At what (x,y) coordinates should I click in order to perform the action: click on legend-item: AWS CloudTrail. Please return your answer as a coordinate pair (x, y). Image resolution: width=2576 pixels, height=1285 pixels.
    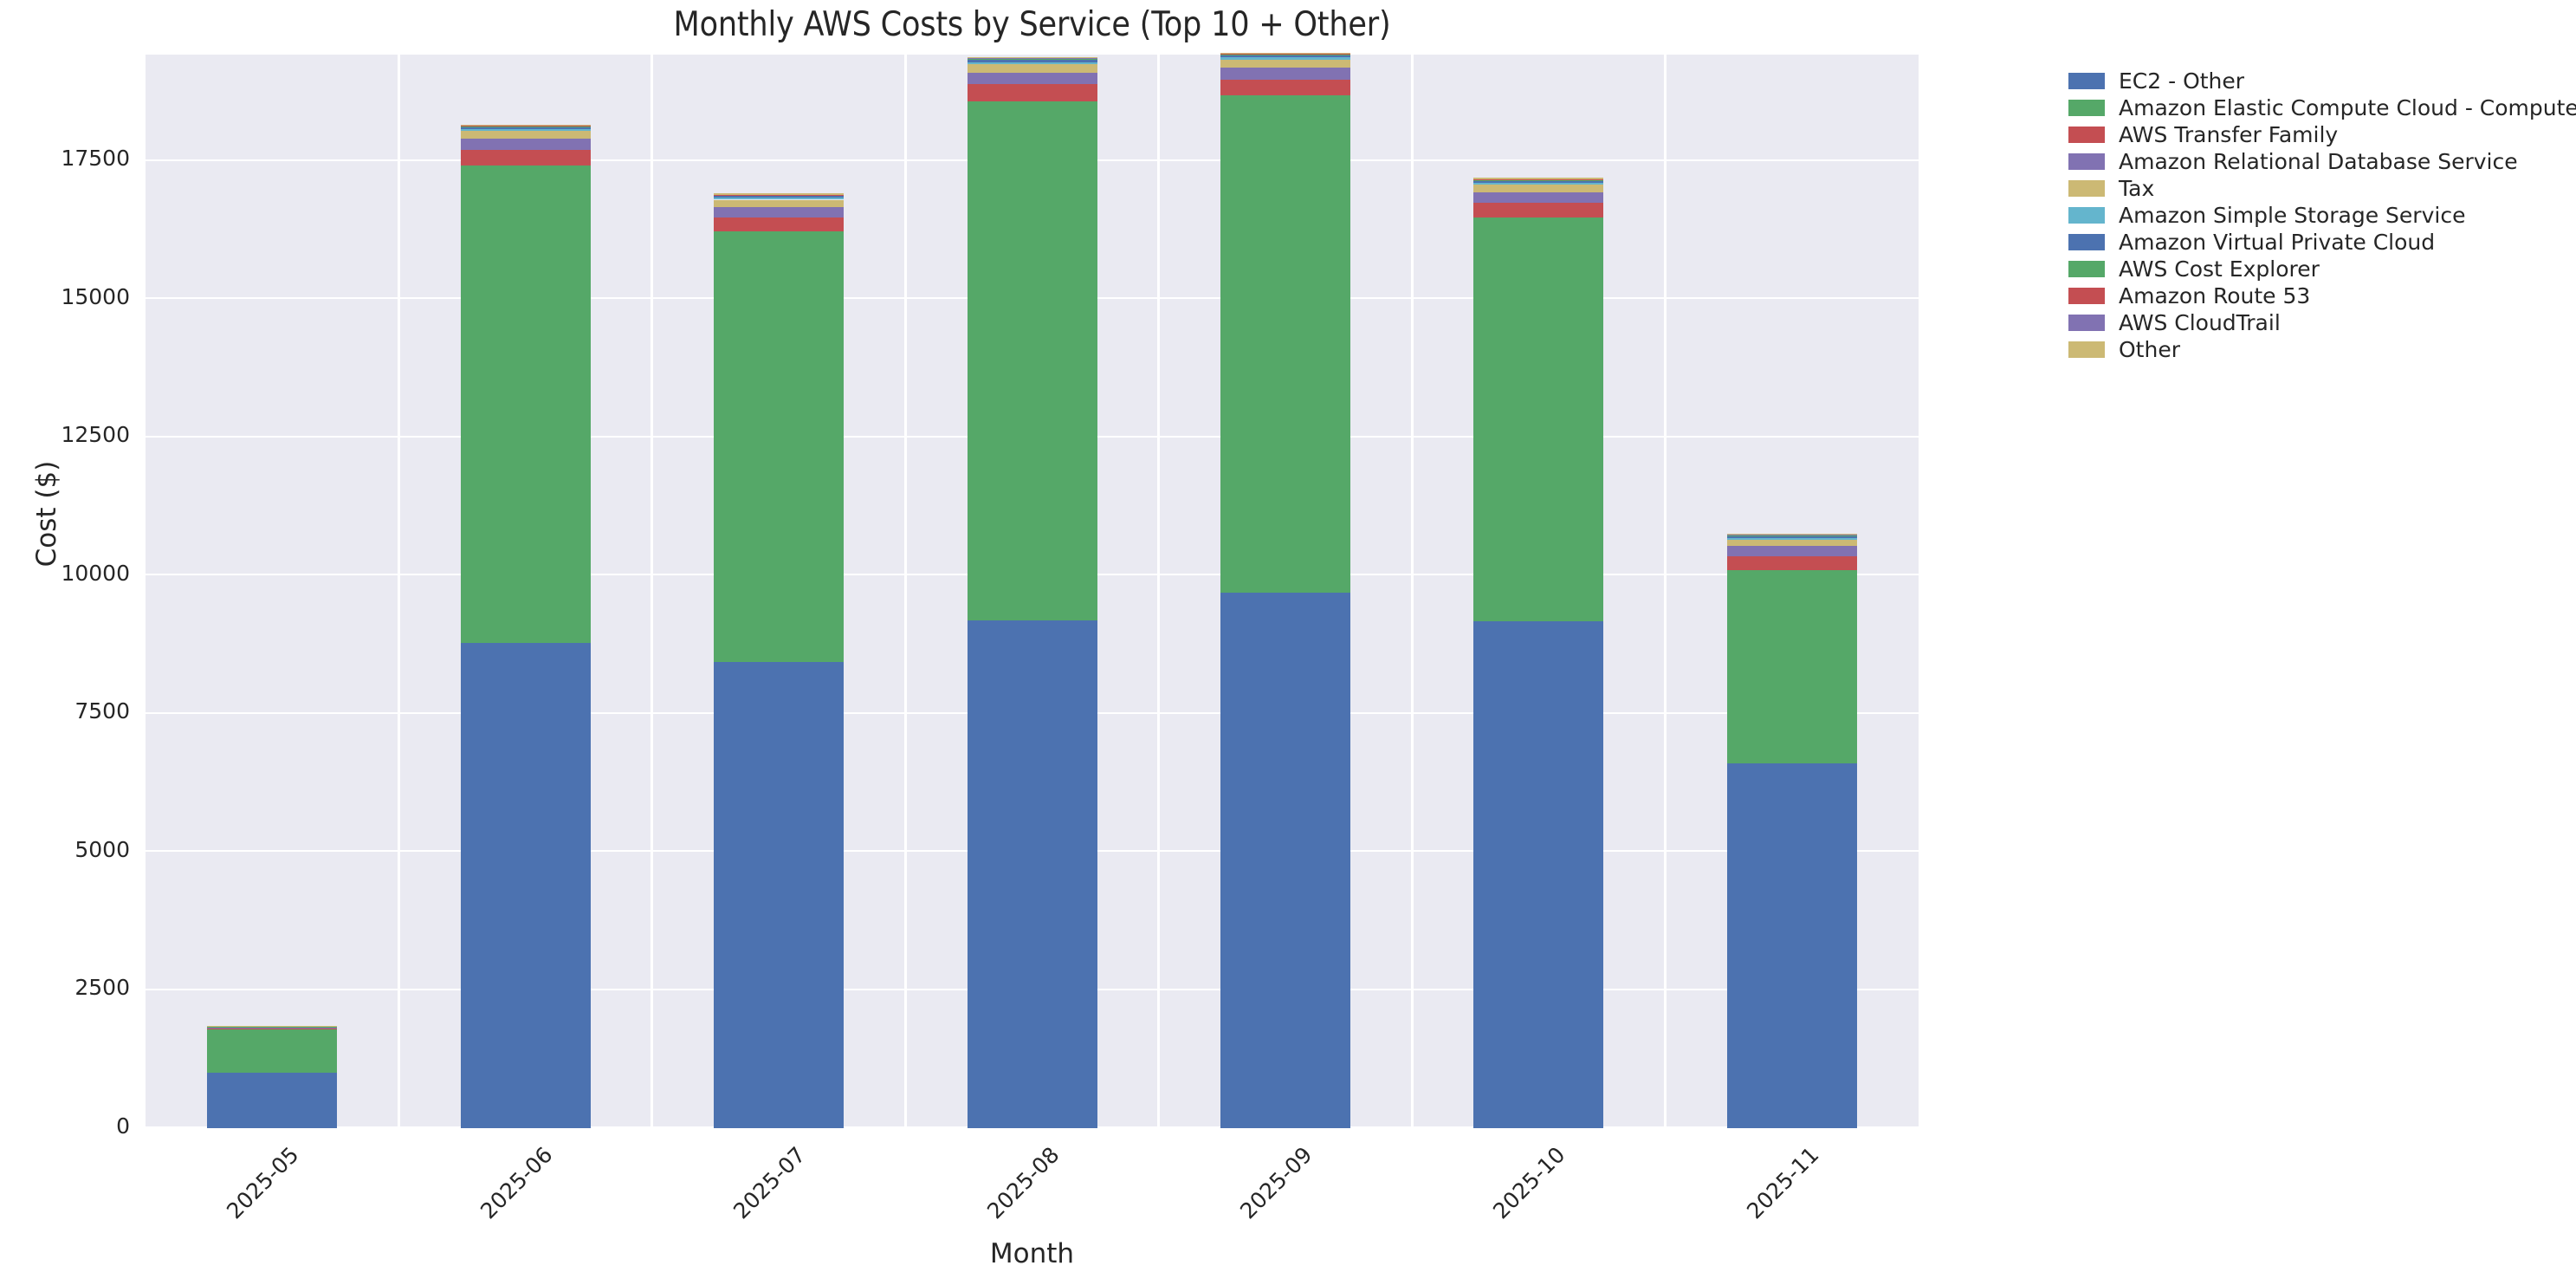
    Looking at the image, I should click on (2322, 322).